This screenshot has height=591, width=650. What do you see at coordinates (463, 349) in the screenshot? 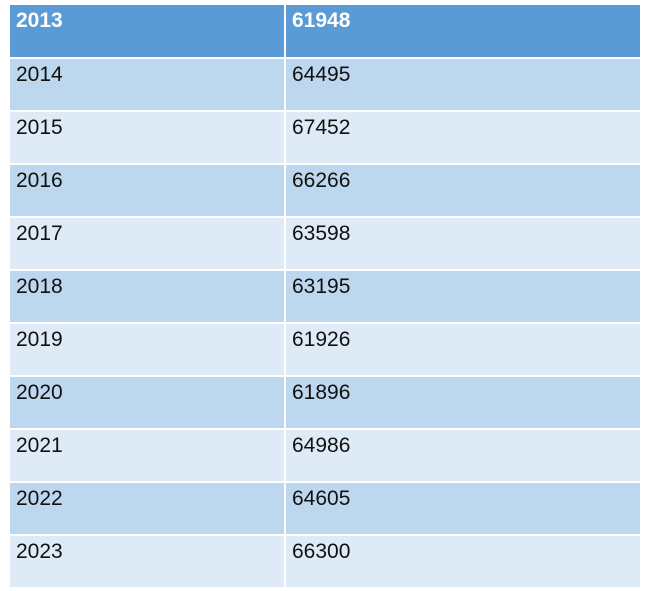
I see `table-cell: 61926` at bounding box center [463, 349].